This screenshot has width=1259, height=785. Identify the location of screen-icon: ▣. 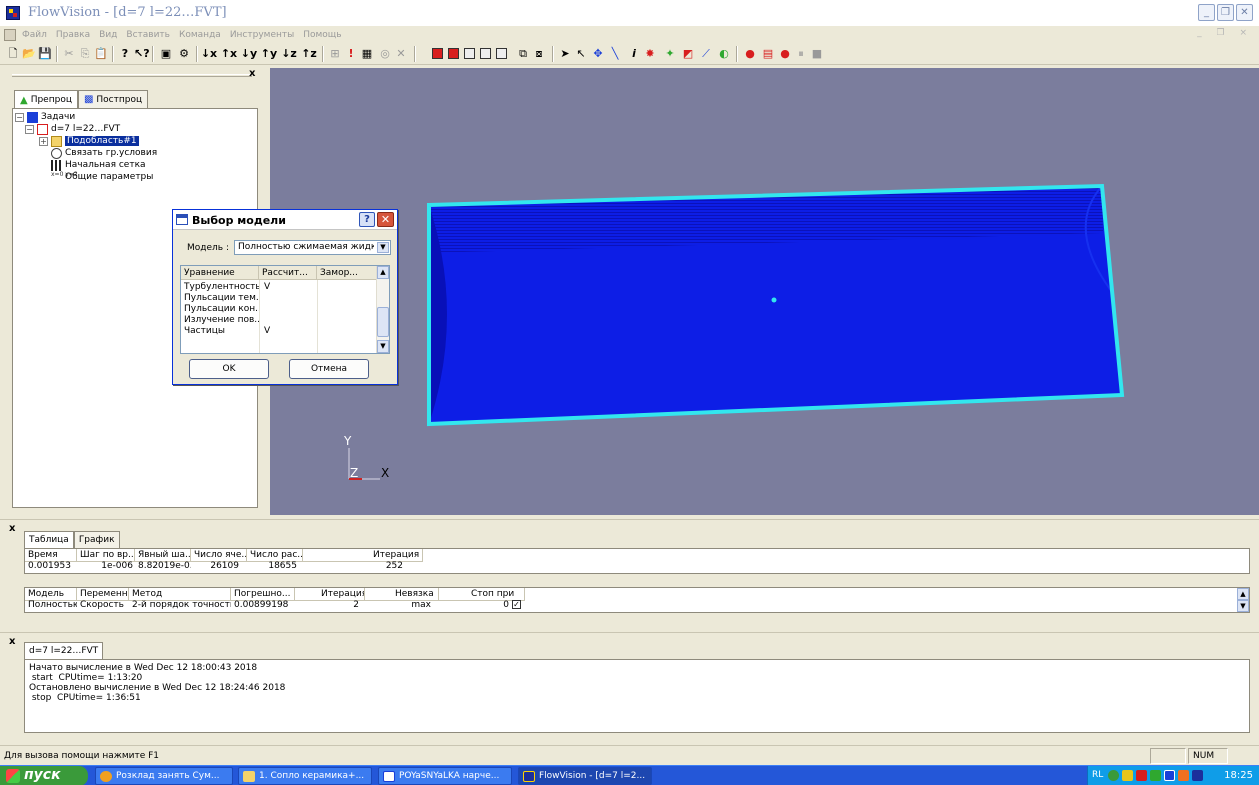
(166, 53).